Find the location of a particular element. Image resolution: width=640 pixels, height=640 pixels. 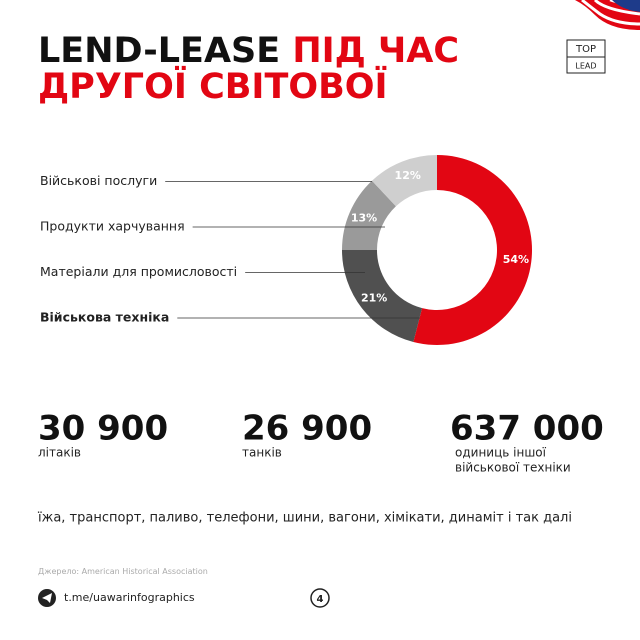

title-line-2: ДРУГОЇ СВІТОВОЇ is located at coordinates (213, 86).